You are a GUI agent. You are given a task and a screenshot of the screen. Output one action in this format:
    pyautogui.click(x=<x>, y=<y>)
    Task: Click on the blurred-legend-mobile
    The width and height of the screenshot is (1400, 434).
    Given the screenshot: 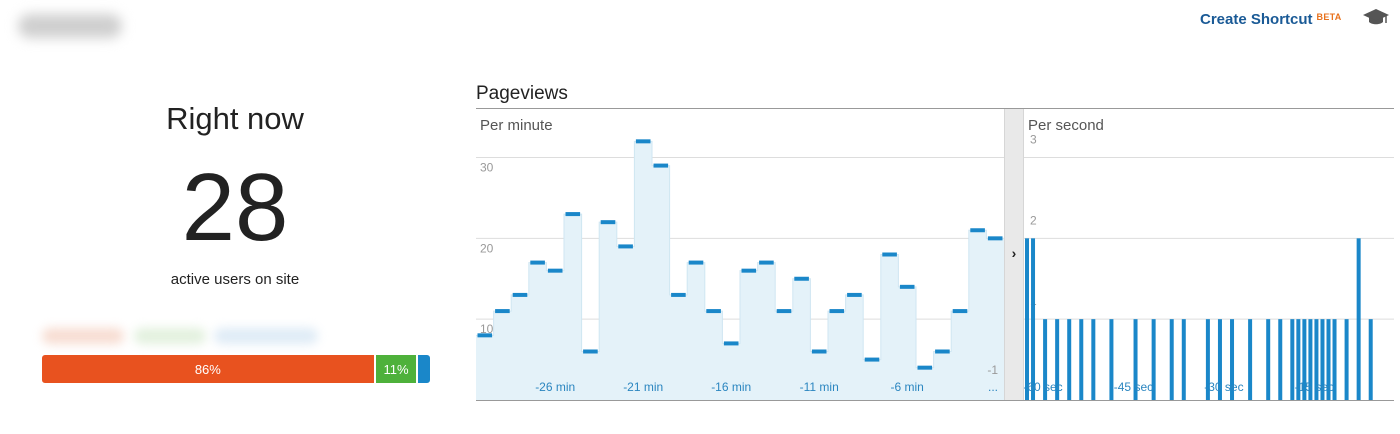 What is the action you would take?
    pyautogui.click(x=170, y=336)
    